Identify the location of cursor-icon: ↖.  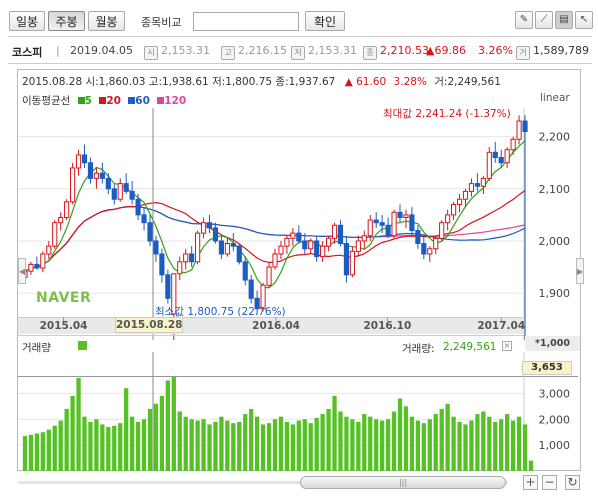
(584, 20).